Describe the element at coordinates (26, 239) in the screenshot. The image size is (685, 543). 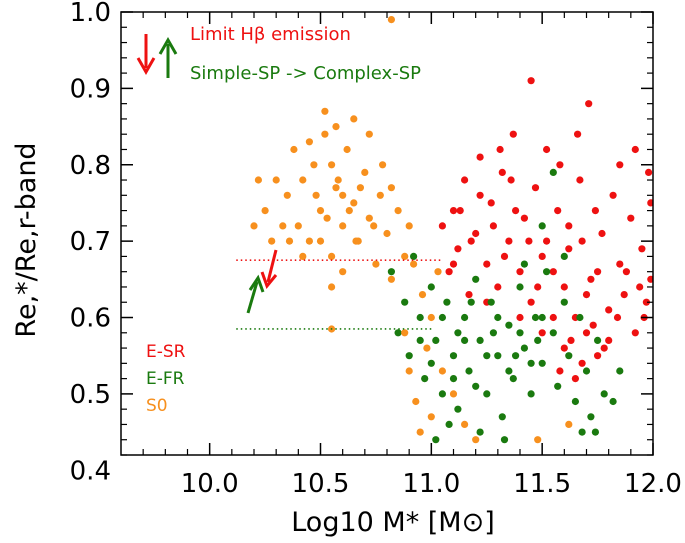
I see `y-axis-title: Re,*/Re,r-band` at that location.